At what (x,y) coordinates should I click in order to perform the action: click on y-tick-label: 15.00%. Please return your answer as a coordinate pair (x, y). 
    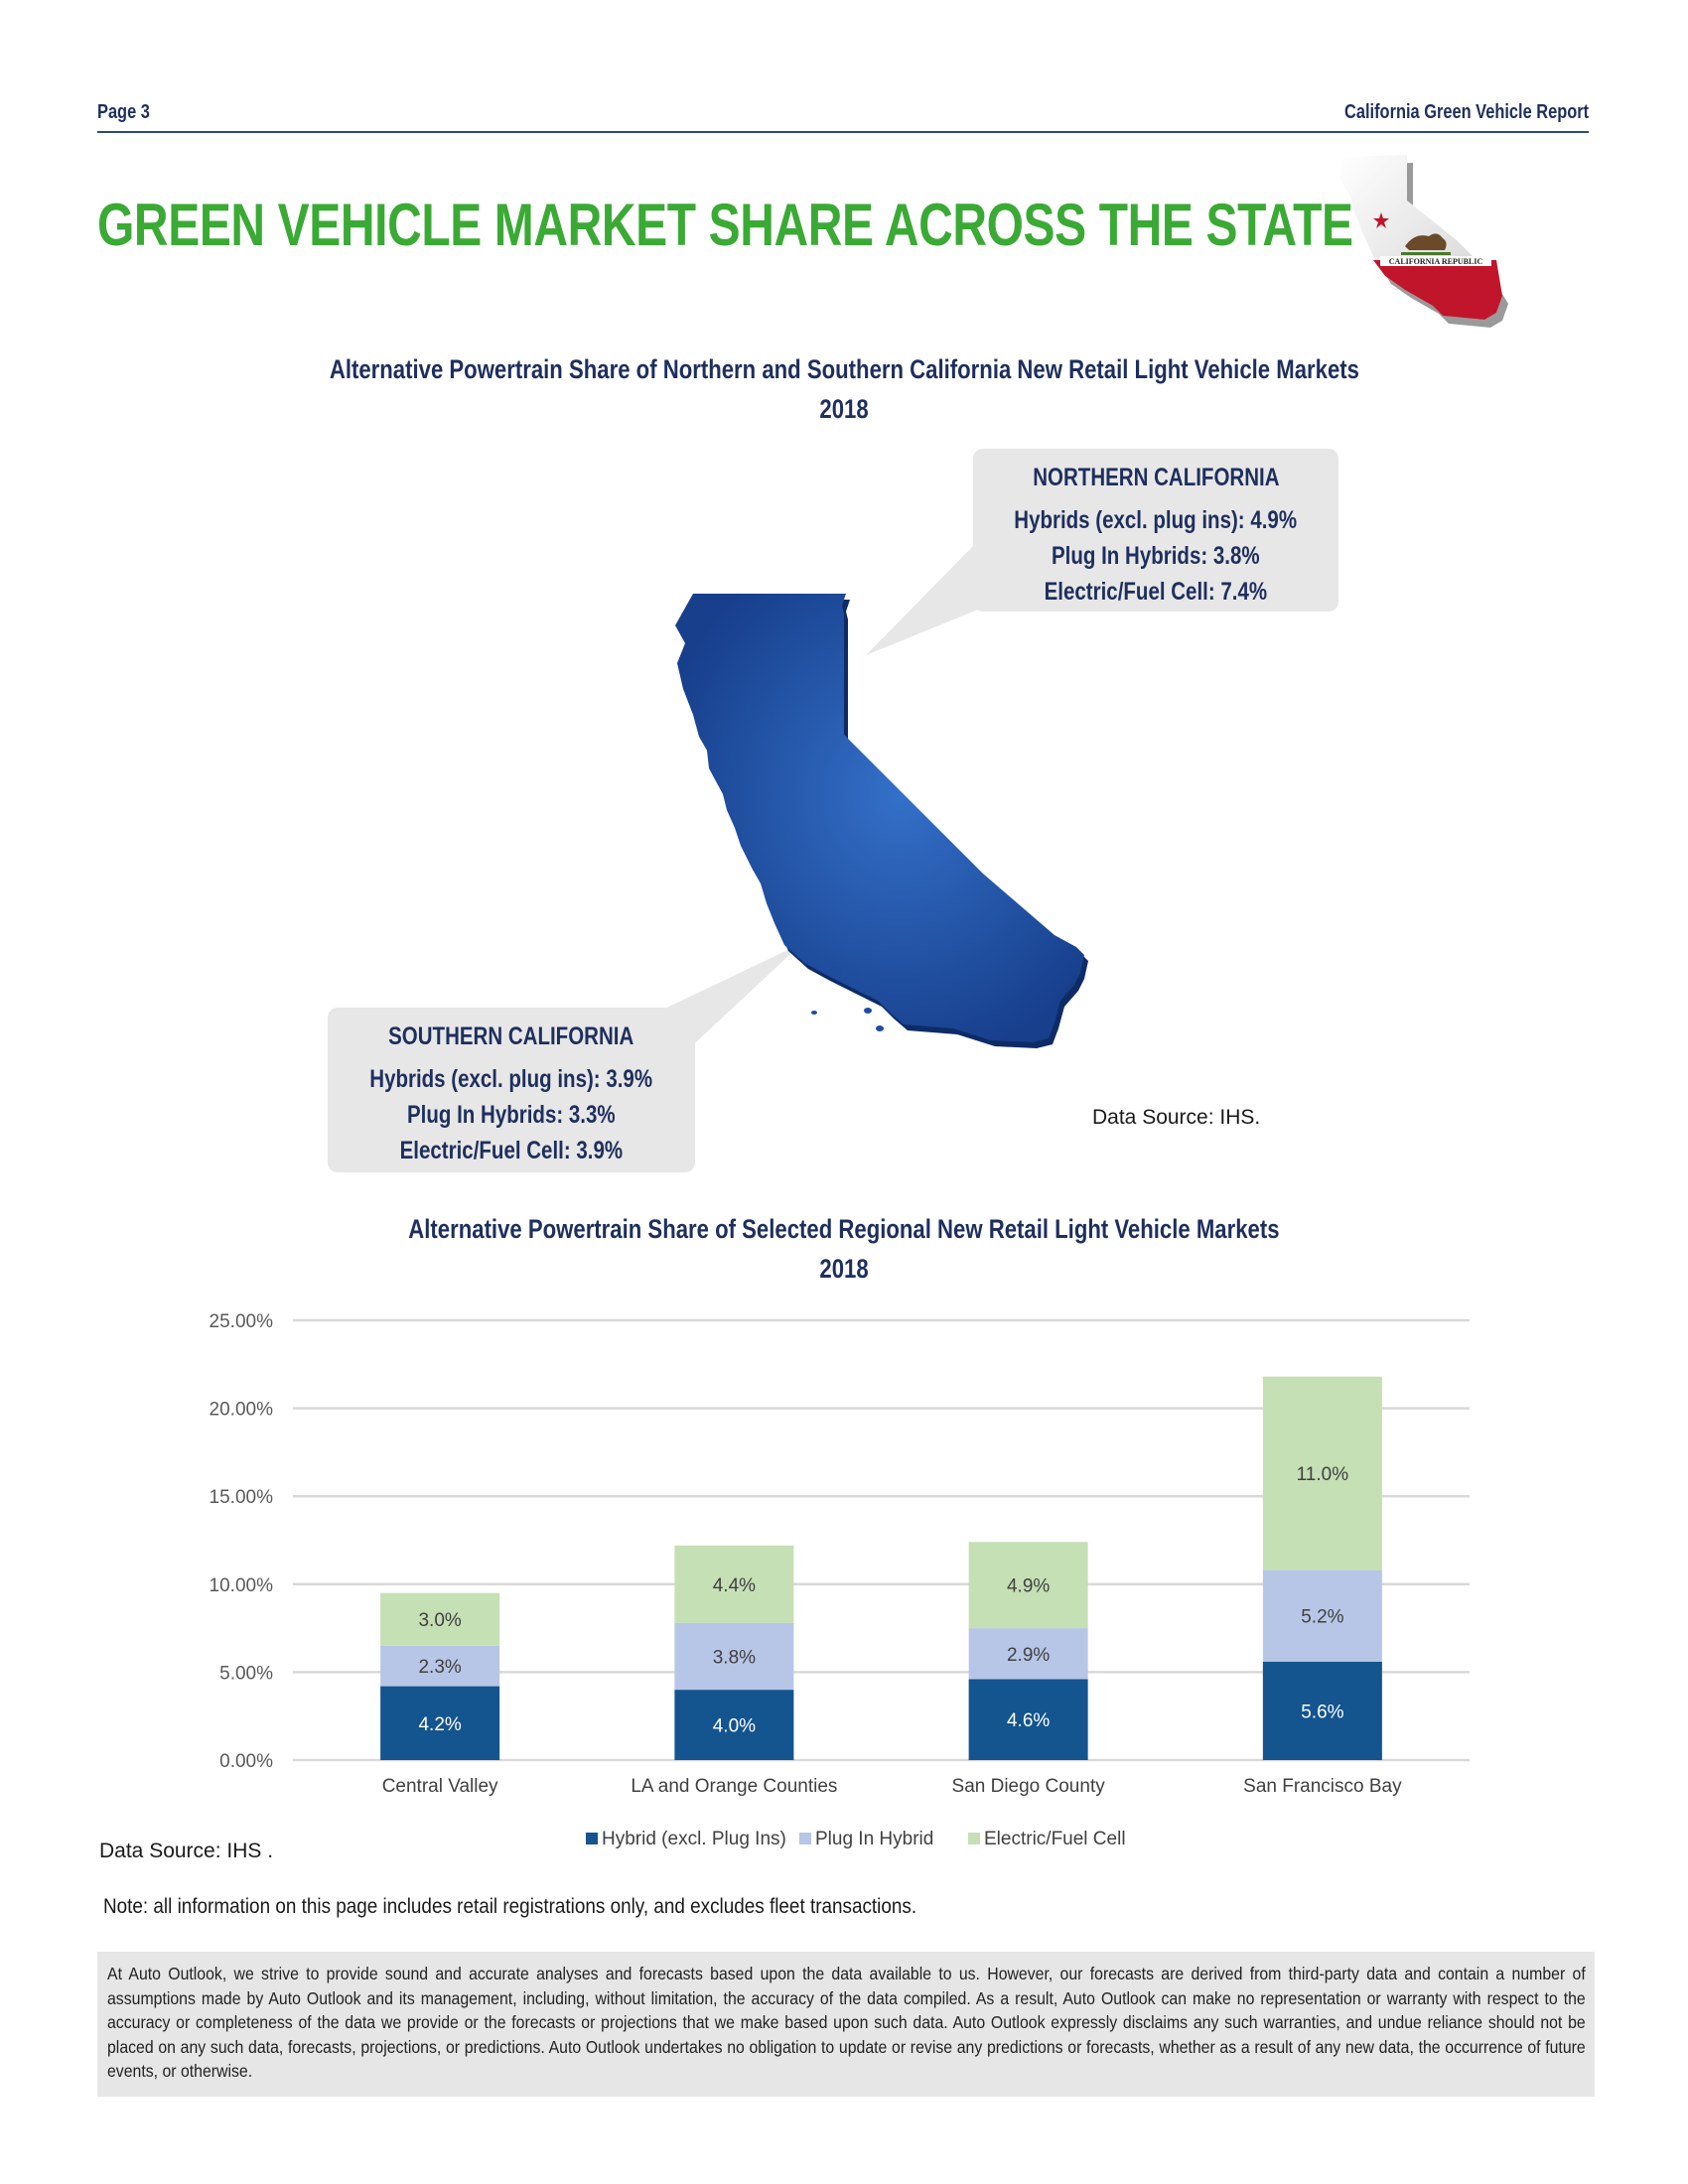
    Looking at the image, I should click on (242, 1497).